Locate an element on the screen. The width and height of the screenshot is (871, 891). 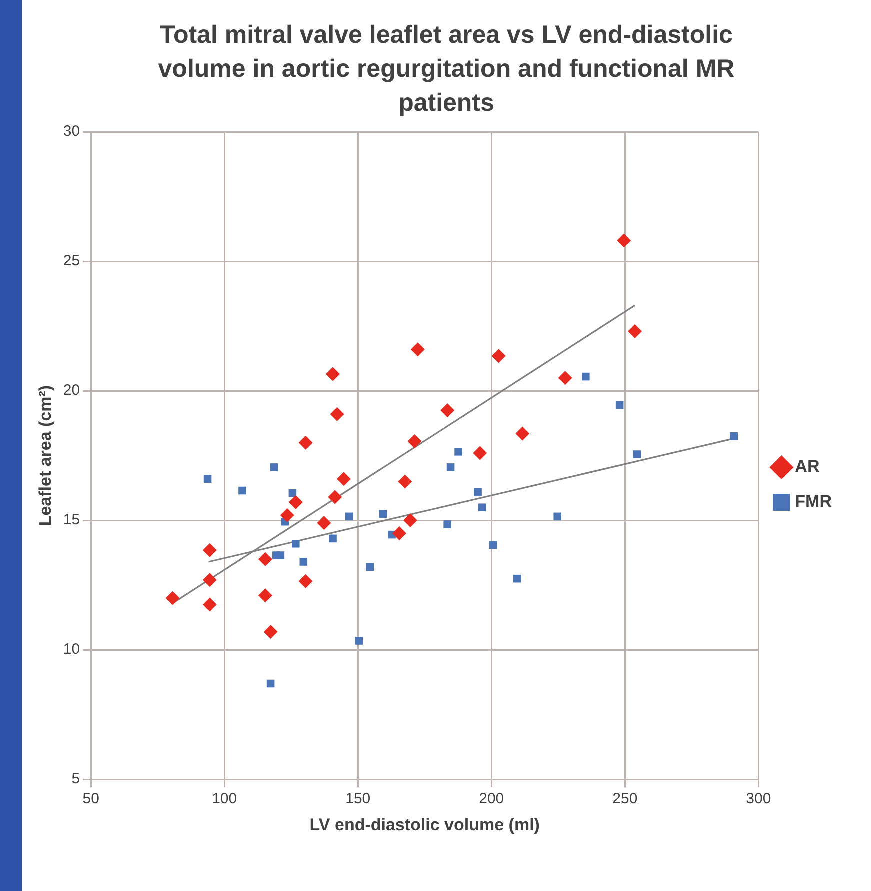
y-tick-label: 5 is located at coordinates (76, 779).